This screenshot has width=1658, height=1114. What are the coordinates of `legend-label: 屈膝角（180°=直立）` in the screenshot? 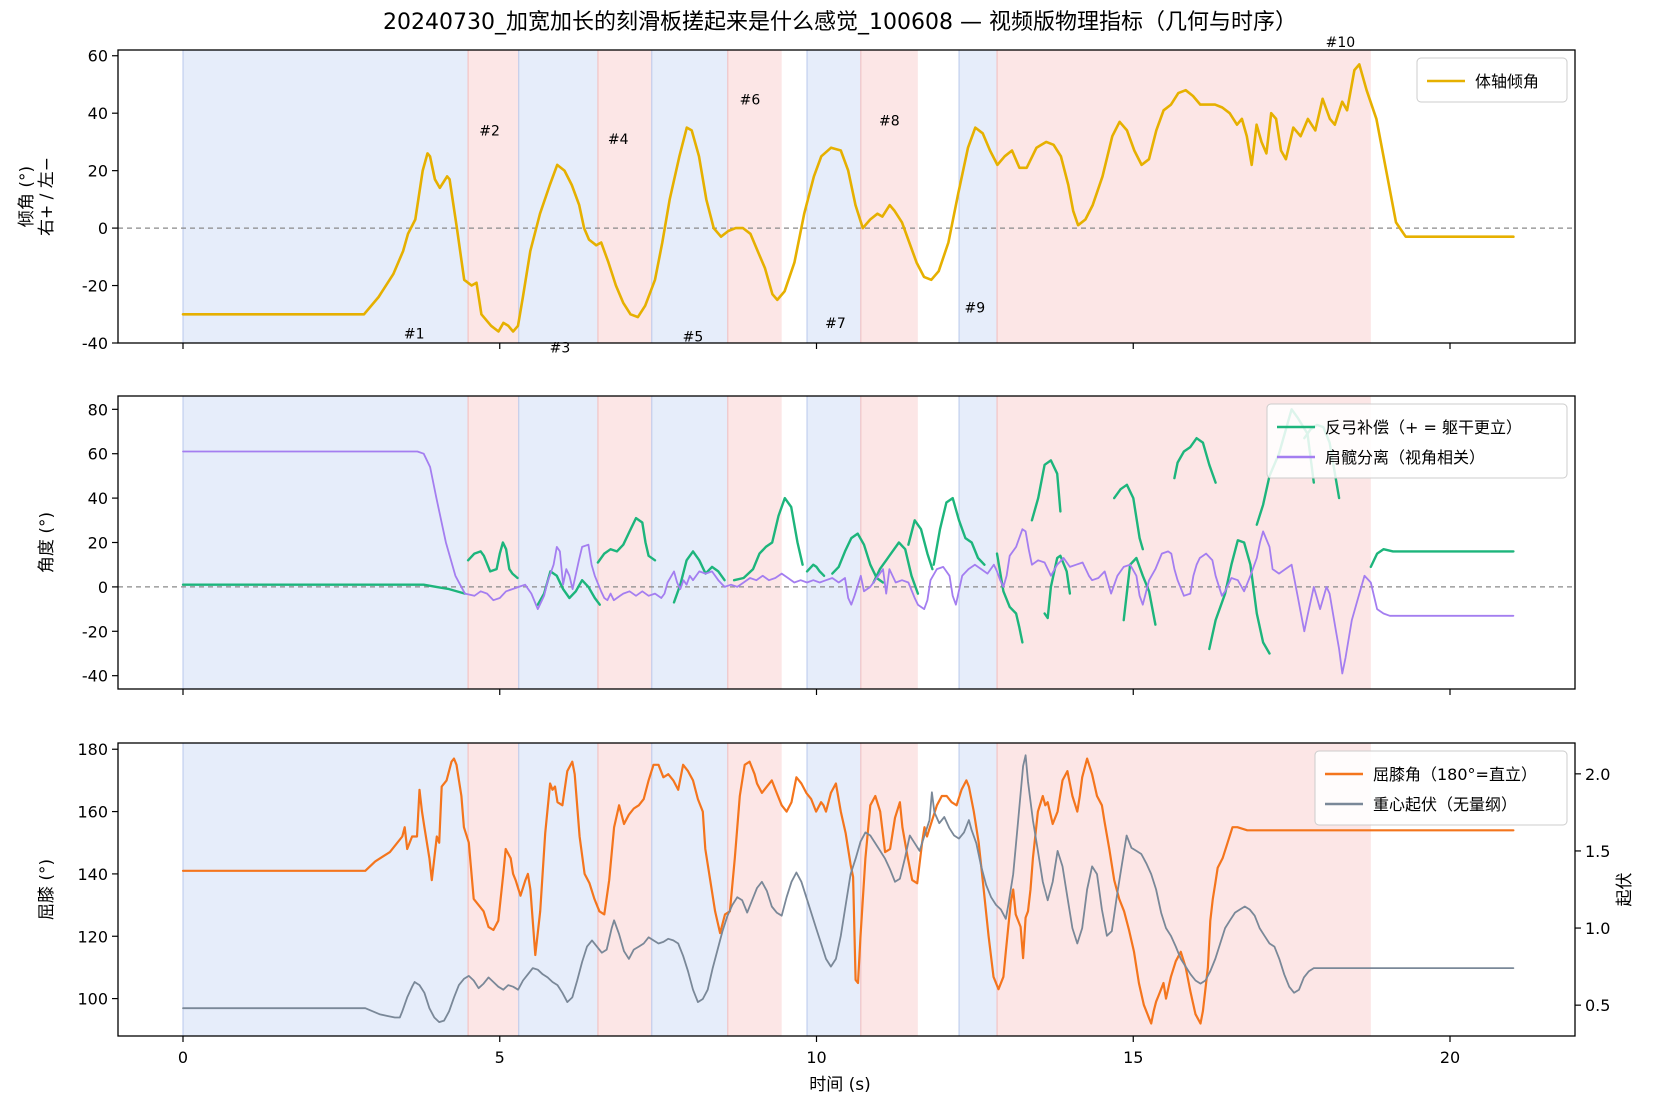 It's located at (1455, 774).